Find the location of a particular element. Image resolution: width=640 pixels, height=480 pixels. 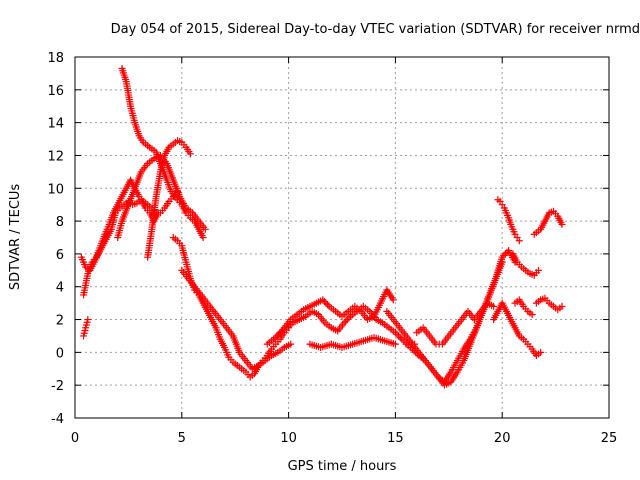

y-tick-label: 8 is located at coordinates (60, 222).